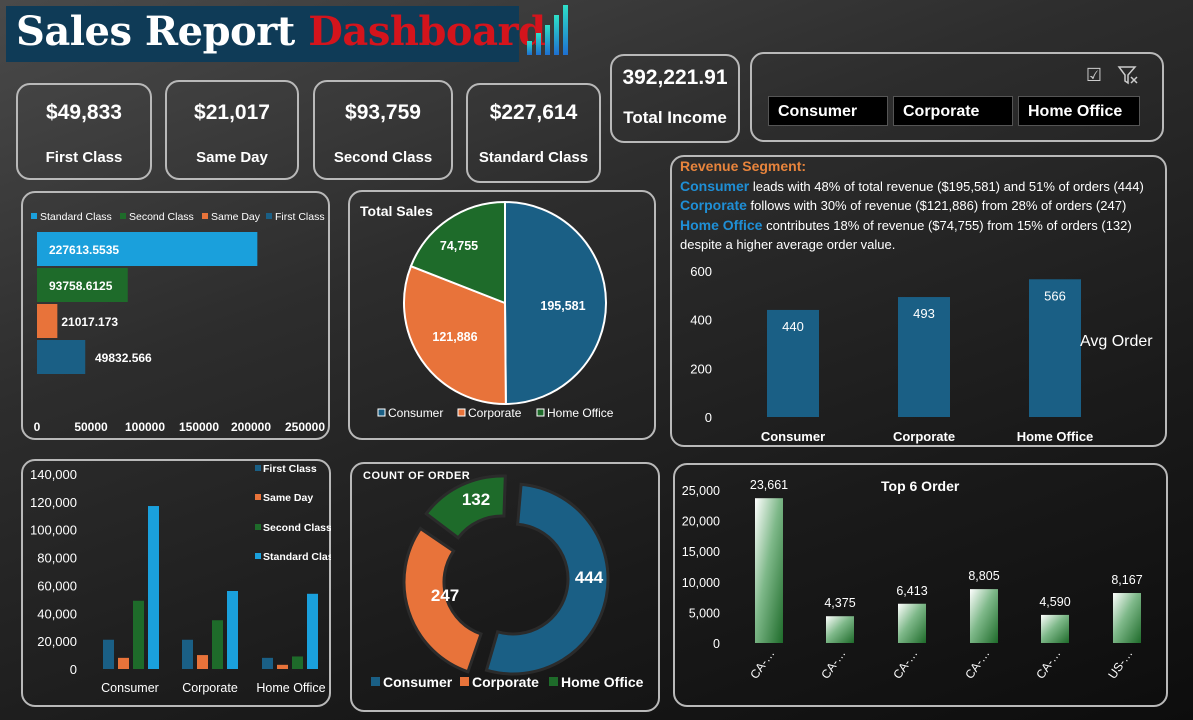 The width and height of the screenshot is (1193, 720). I want to click on consumer-name: Consumer, so click(715, 185).